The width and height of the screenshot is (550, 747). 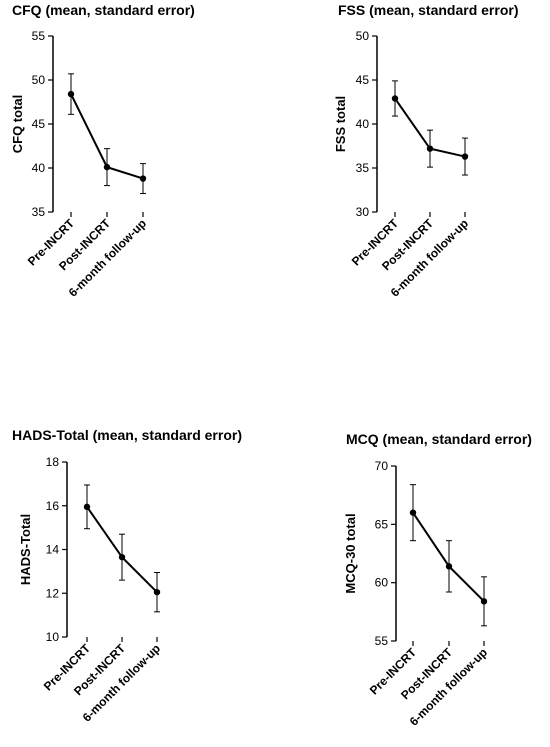 I want to click on y-tick-label: 30, so click(x=363, y=212).